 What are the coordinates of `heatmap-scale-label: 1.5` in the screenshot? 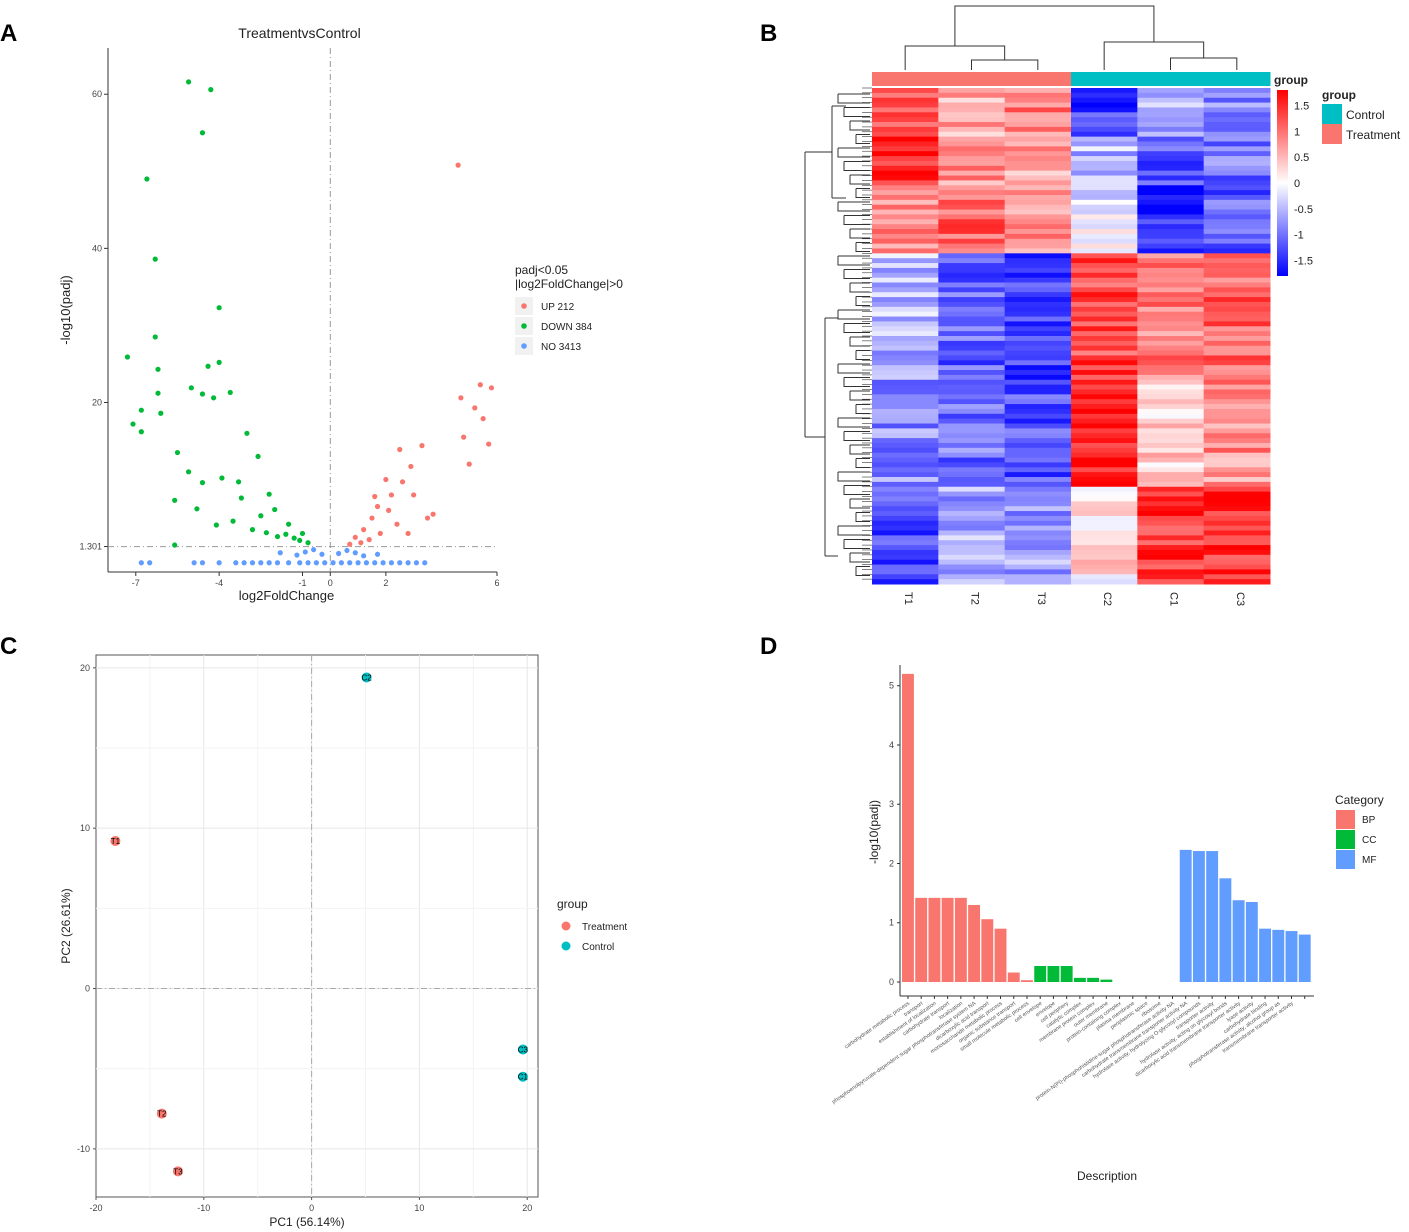 It's located at (1301, 107).